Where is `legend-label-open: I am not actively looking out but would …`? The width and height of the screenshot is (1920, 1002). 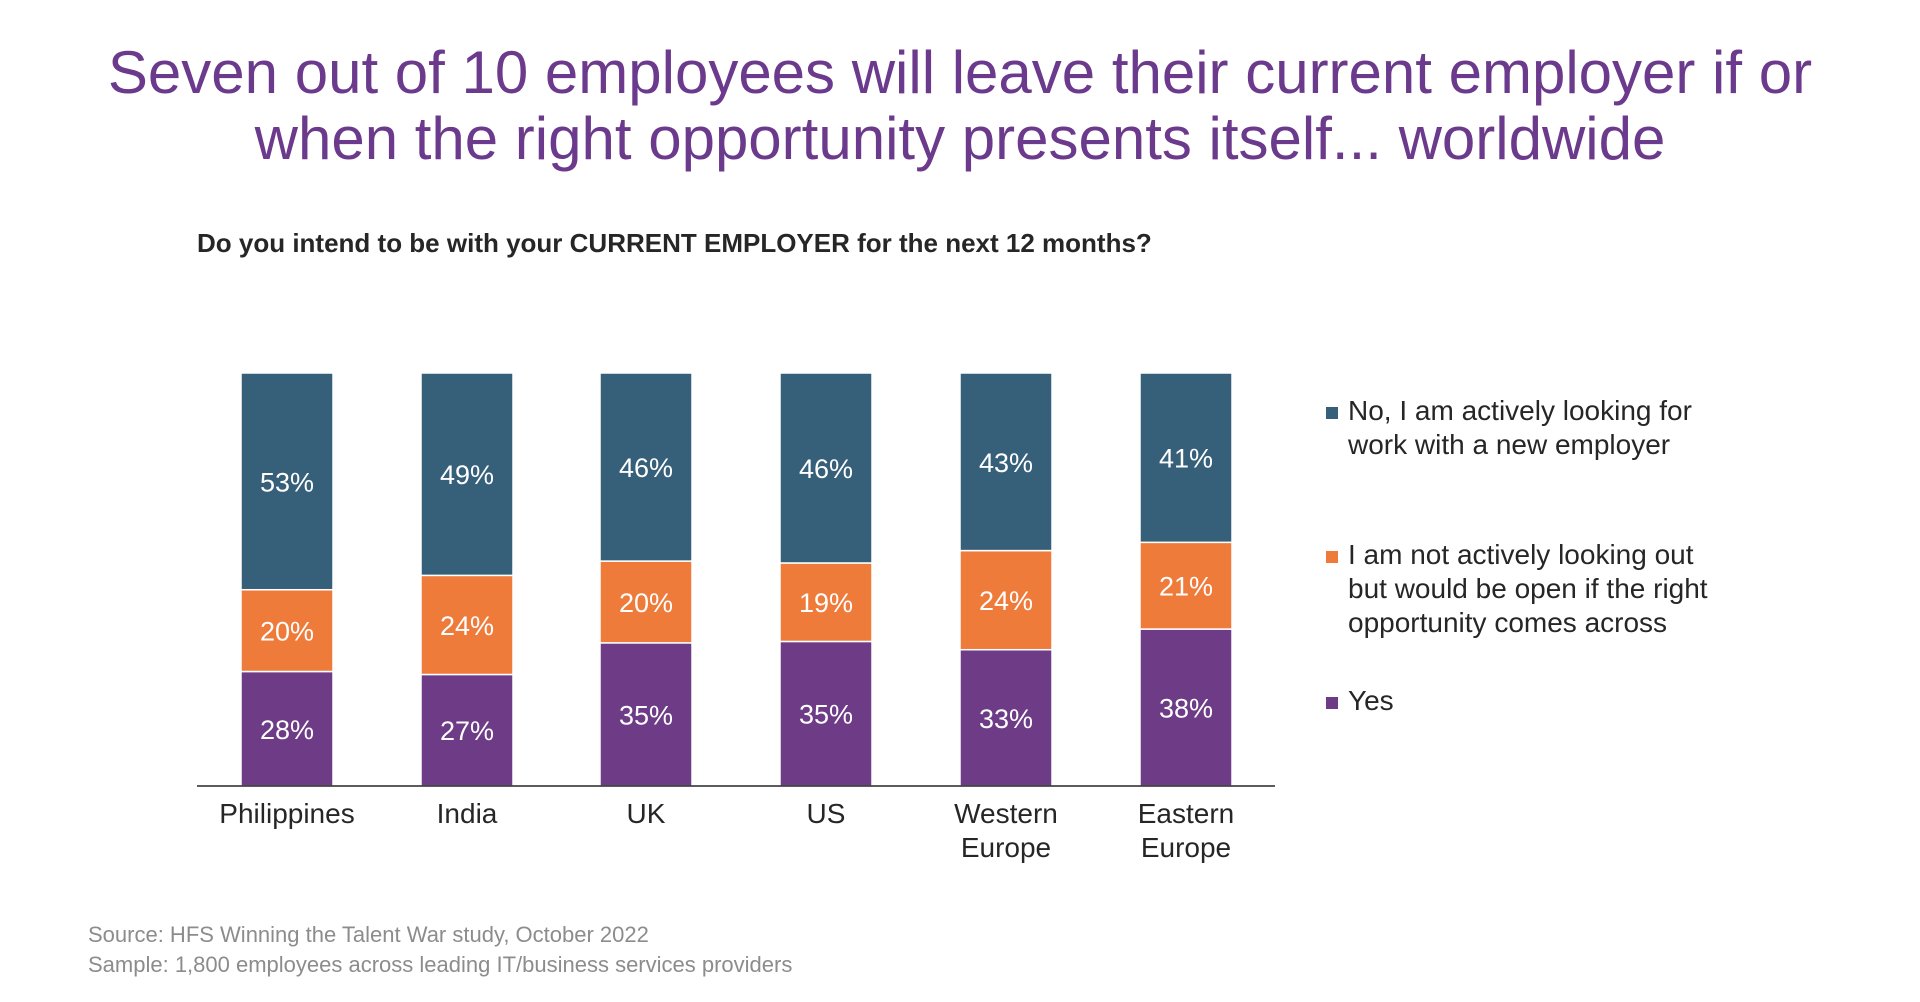
legend-label-open: I am not actively looking out but would … is located at coordinates (1546, 589).